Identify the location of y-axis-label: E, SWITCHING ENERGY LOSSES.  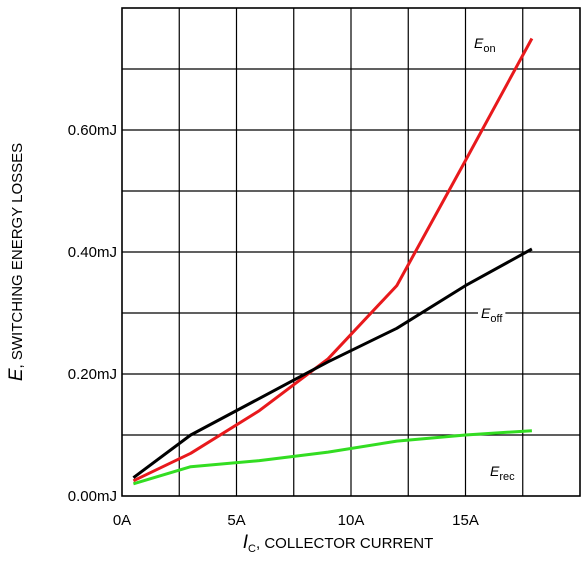
(16, 262).